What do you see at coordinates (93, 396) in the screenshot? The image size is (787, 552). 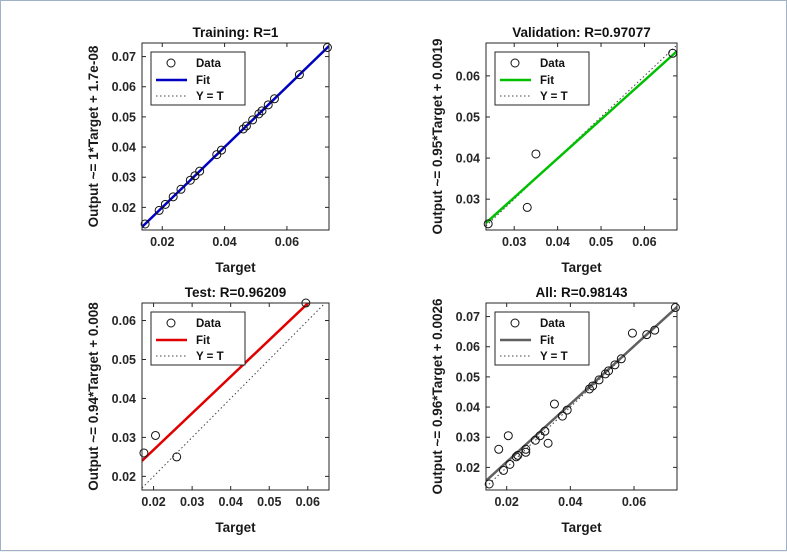 I see `y-axis-label: Output ~= 0.94*Target + 0.008` at bounding box center [93, 396].